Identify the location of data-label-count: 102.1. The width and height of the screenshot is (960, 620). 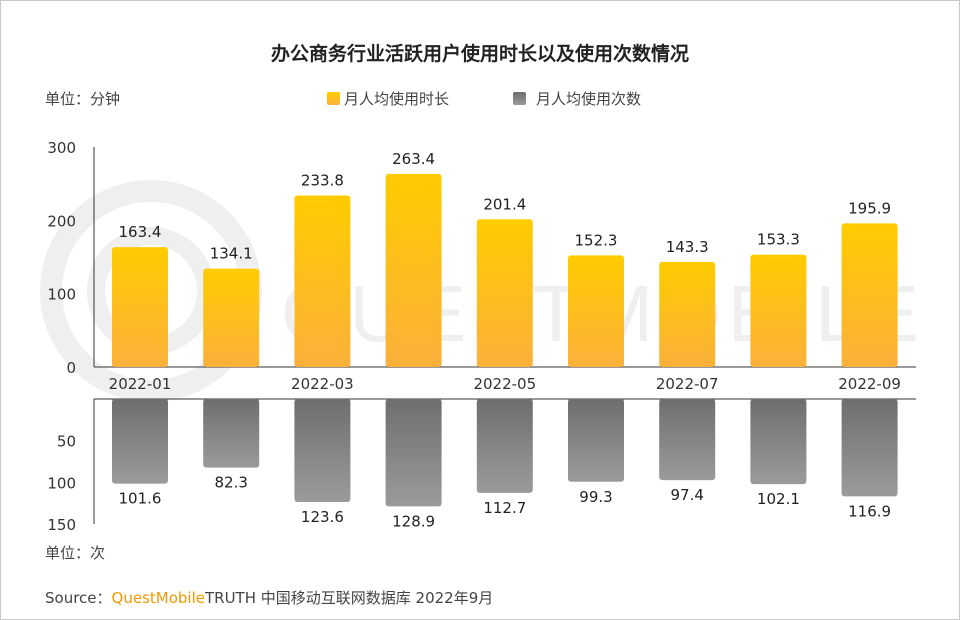
(778, 499).